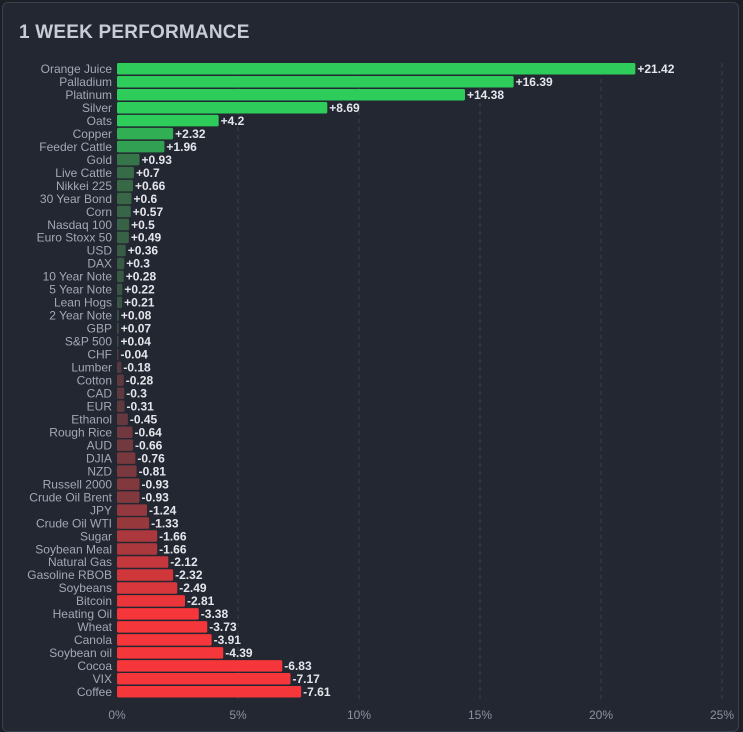 The image size is (743, 732). What do you see at coordinates (101, 510) in the screenshot?
I see `category-label: JPY` at bounding box center [101, 510].